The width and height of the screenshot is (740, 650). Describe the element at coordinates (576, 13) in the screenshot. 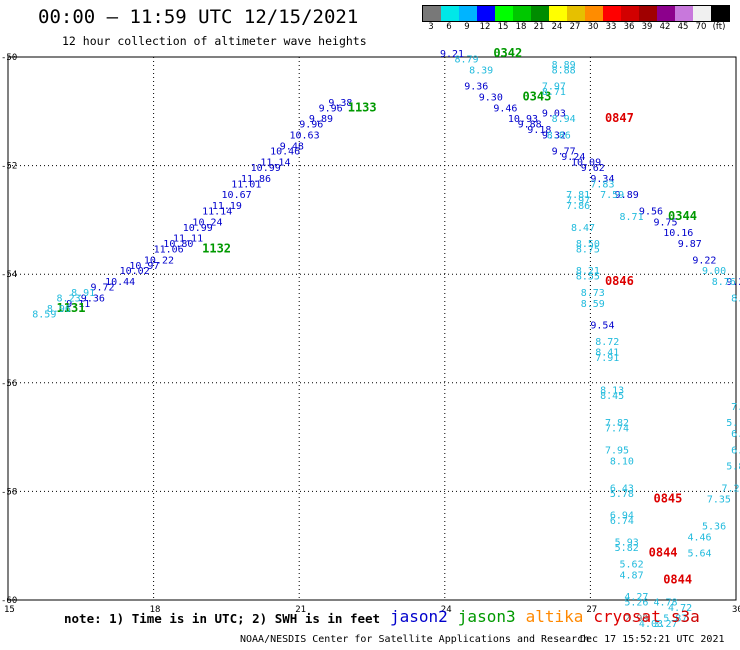

I see `color-scale-bar` at that location.